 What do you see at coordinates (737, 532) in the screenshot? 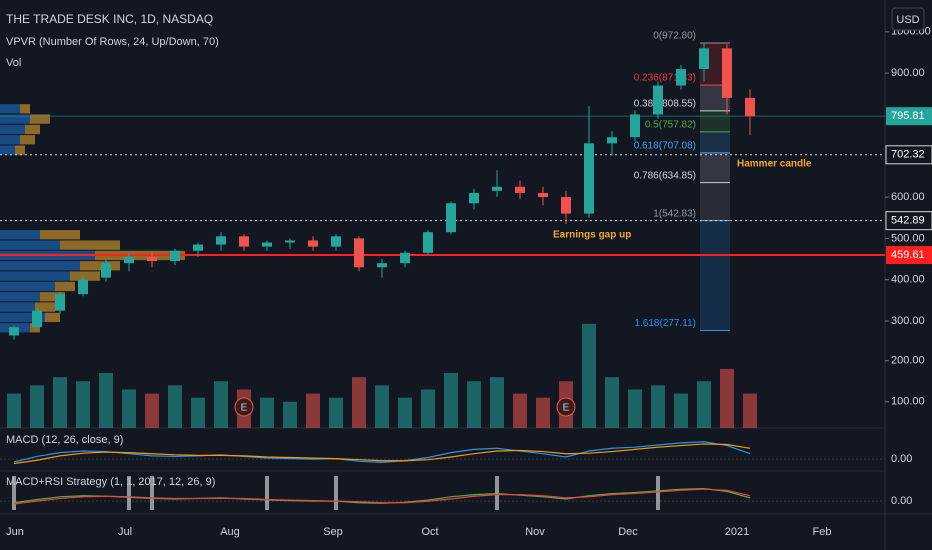
I see `x-tick-label: 2021` at bounding box center [737, 532].